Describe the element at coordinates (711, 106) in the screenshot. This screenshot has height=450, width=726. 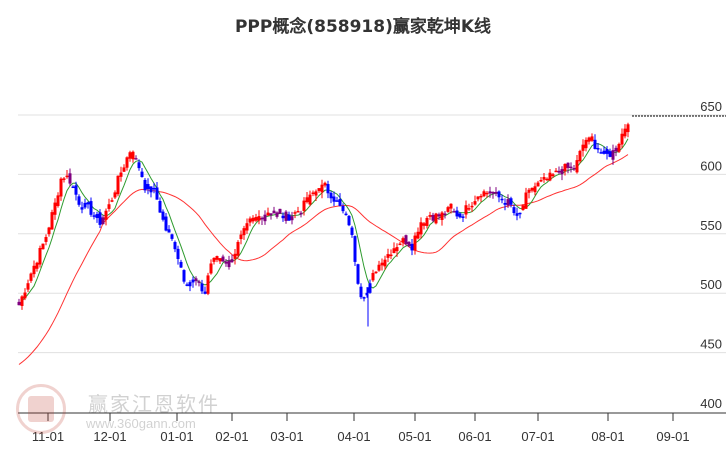
I see `y-tick-label: 650` at that location.